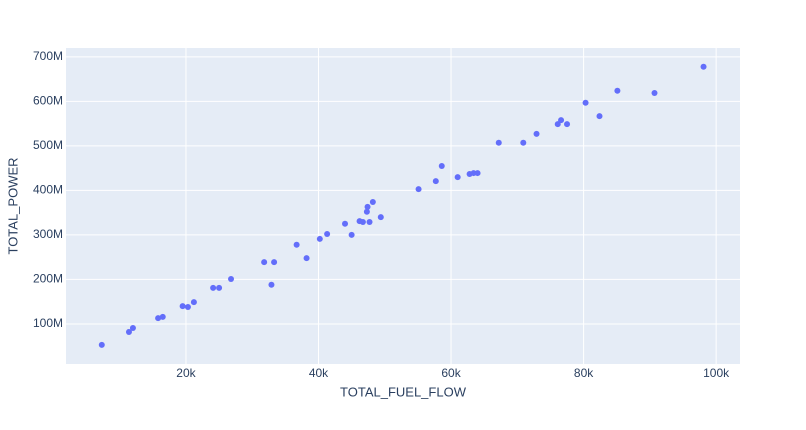 The height and width of the screenshot is (430, 806). What do you see at coordinates (48, 56) in the screenshot?
I see `y-tick-label: 700M` at bounding box center [48, 56].